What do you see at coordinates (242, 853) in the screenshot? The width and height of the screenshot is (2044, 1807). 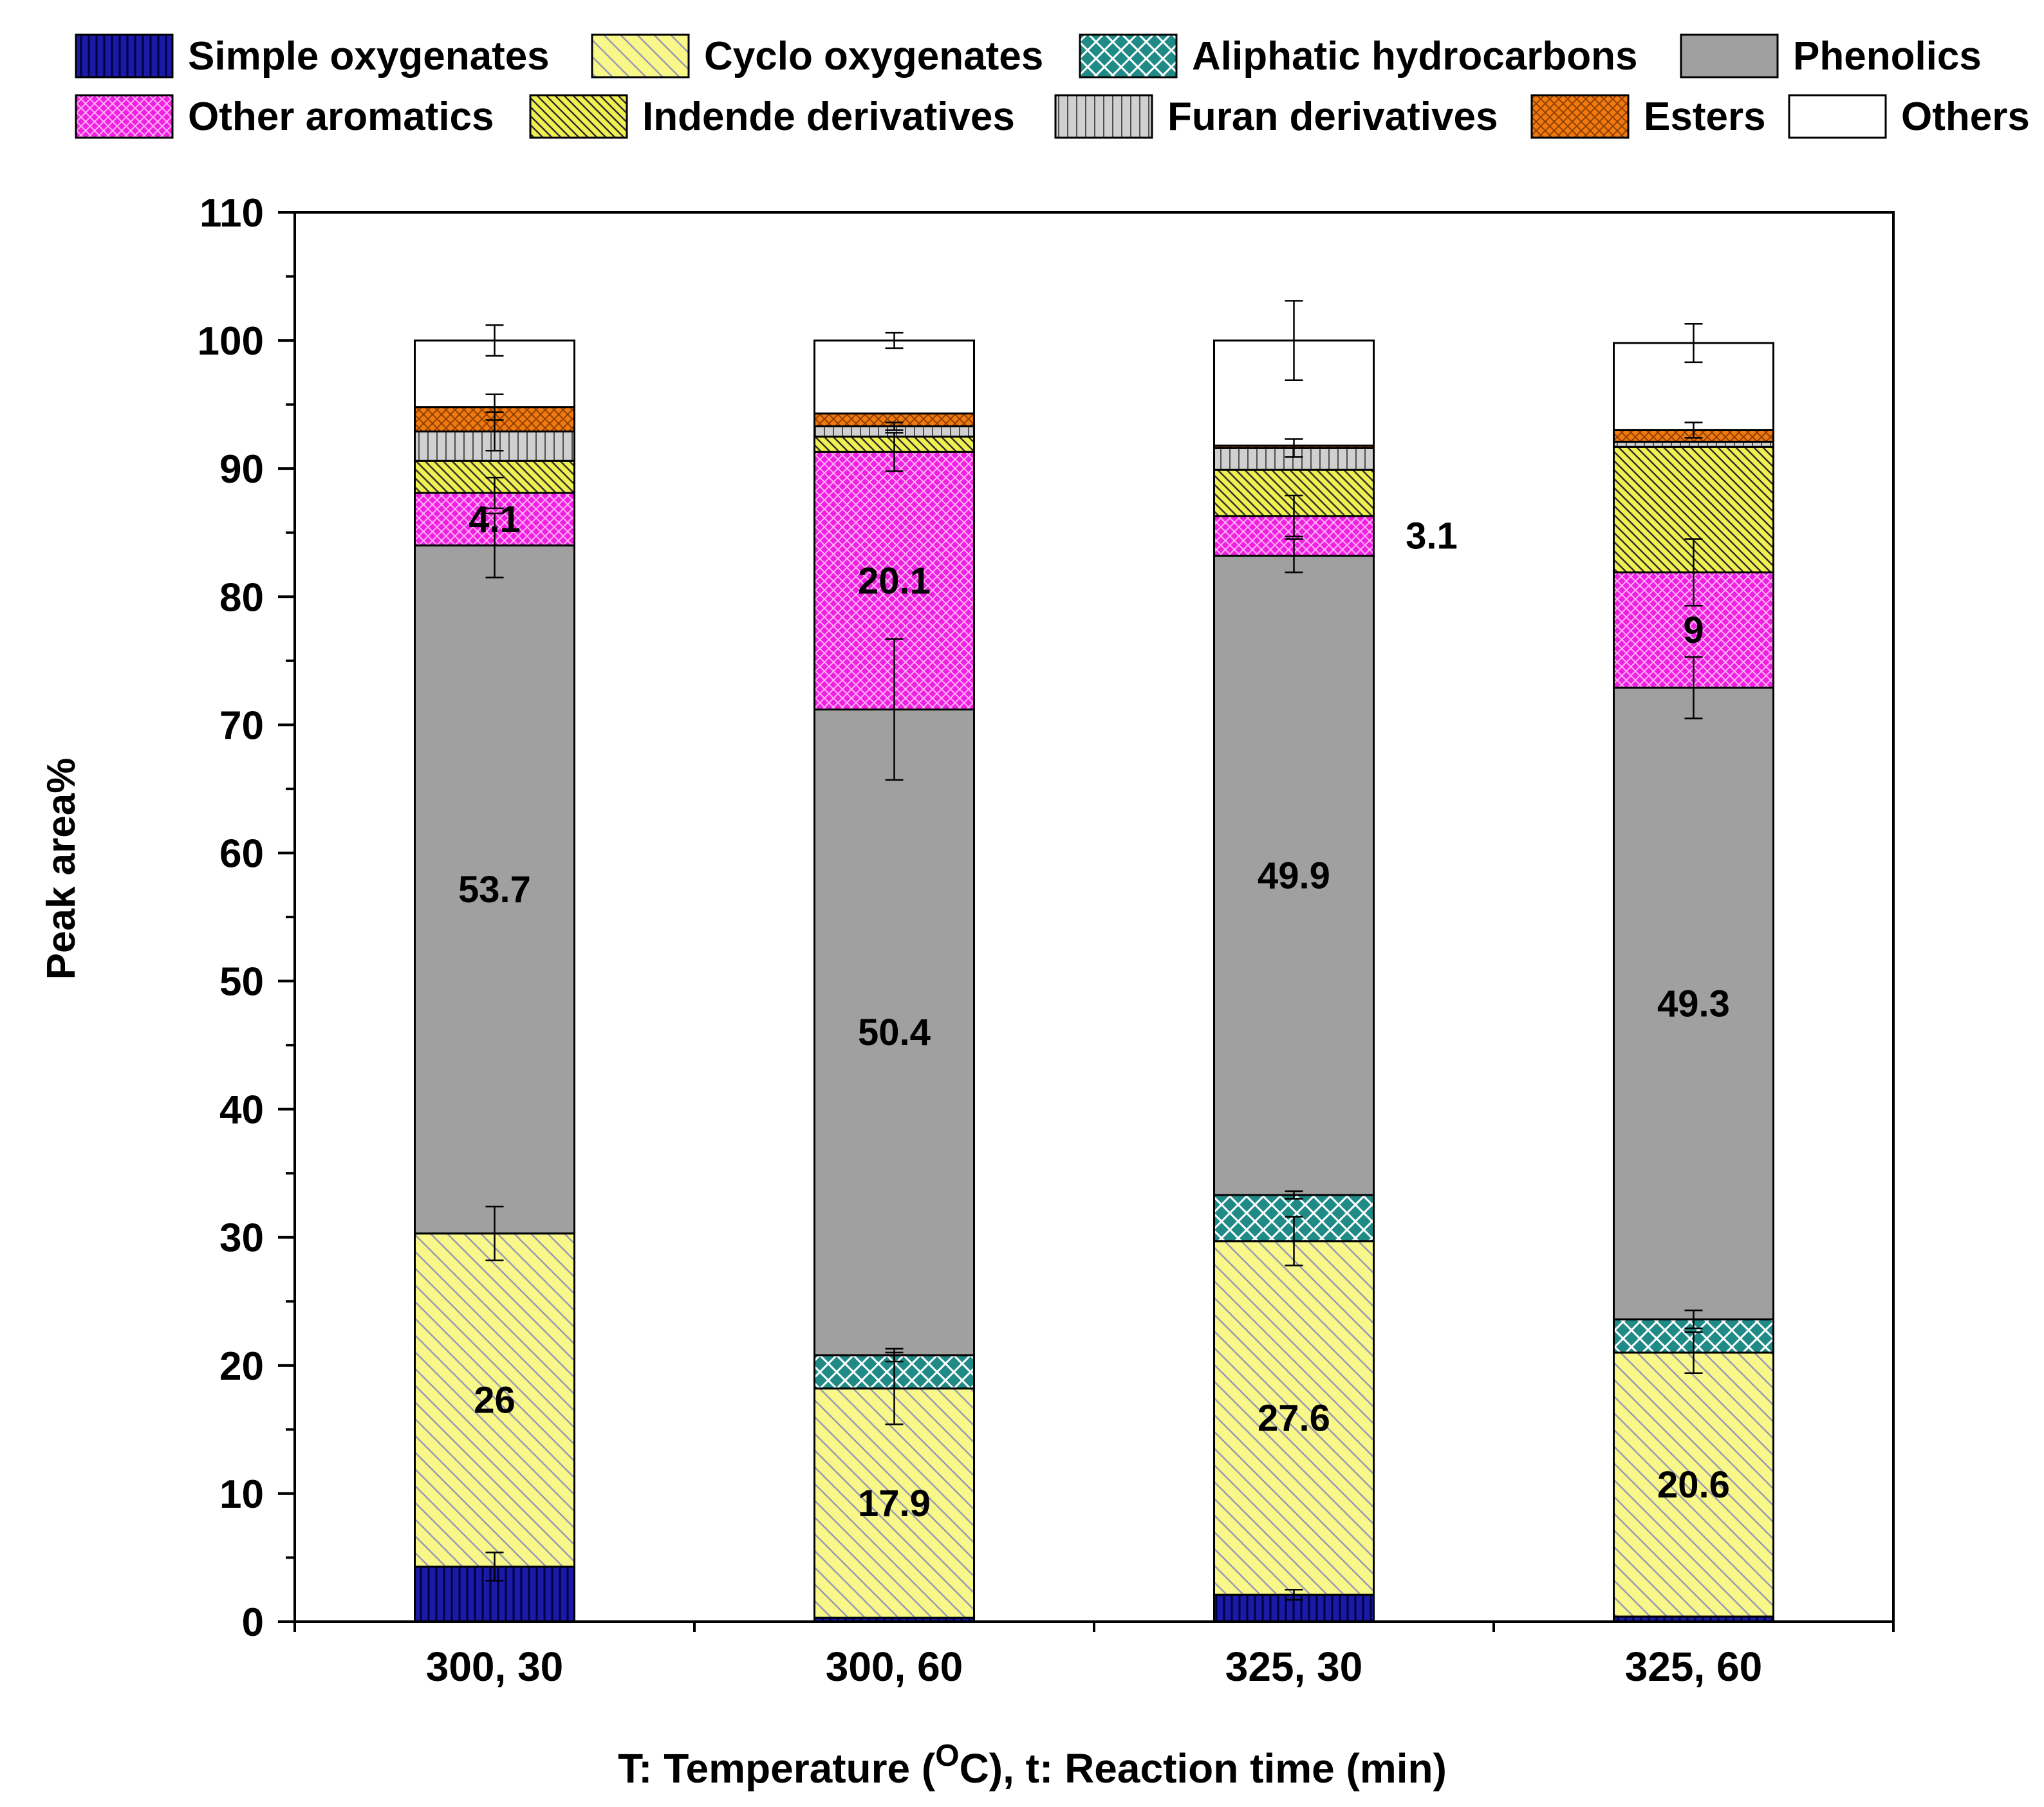 I see `y-tick-label: 60` at bounding box center [242, 853].